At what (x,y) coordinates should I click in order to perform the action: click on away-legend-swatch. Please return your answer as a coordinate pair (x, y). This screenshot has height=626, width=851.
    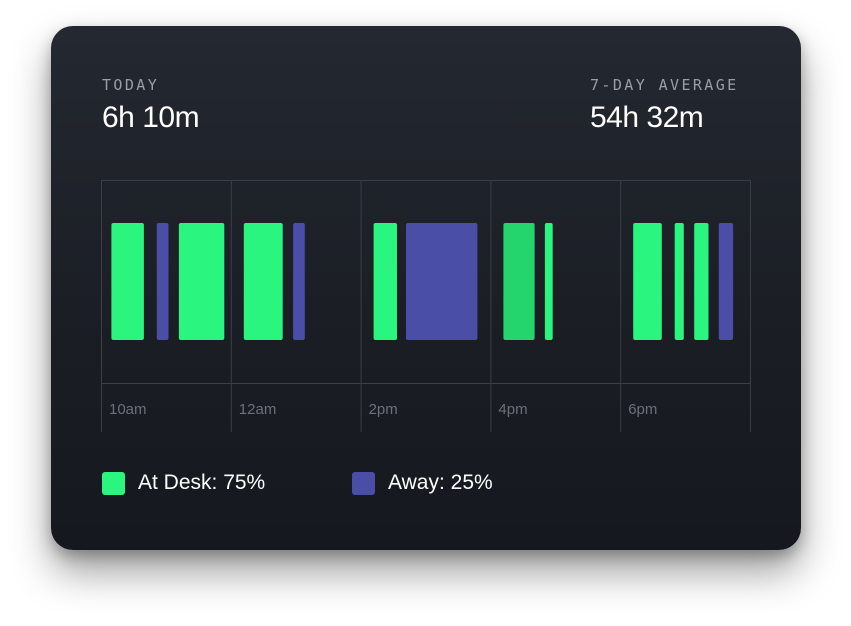
    Looking at the image, I should click on (363, 483).